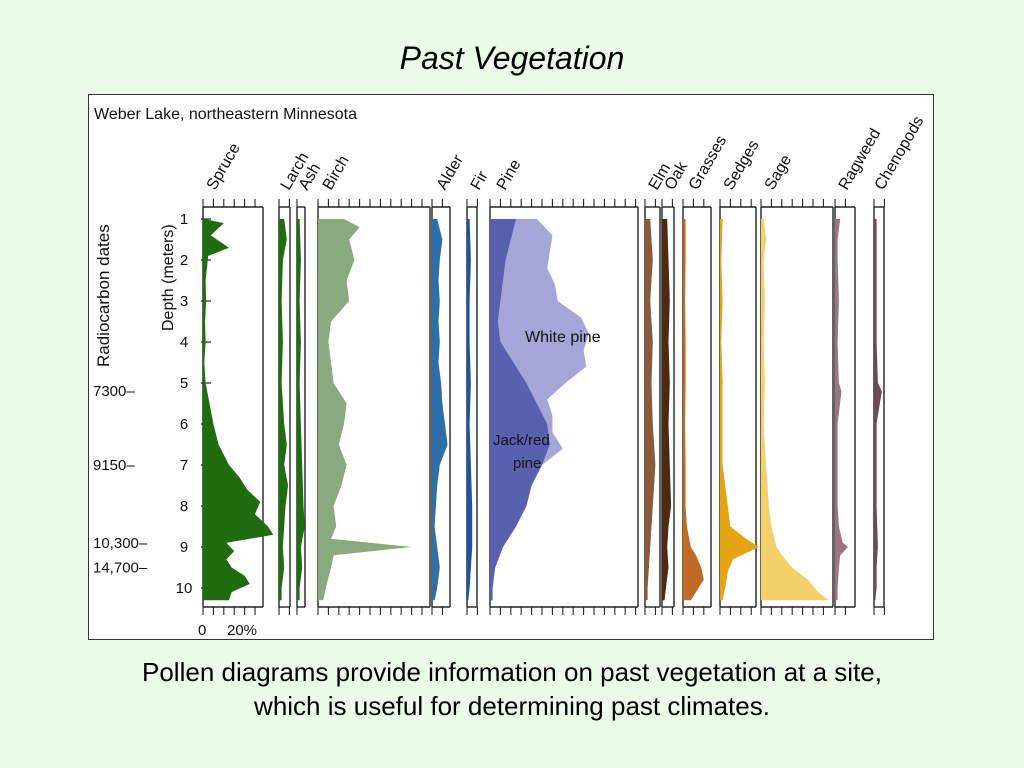  What do you see at coordinates (184, 260) in the screenshot?
I see `depth-tick-label: 2` at bounding box center [184, 260].